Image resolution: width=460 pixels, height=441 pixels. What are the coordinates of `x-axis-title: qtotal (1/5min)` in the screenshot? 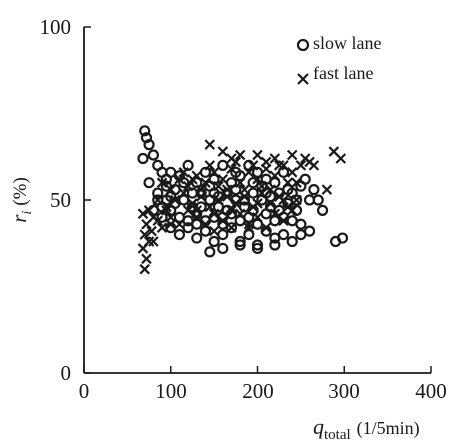 It's located at (366, 427).